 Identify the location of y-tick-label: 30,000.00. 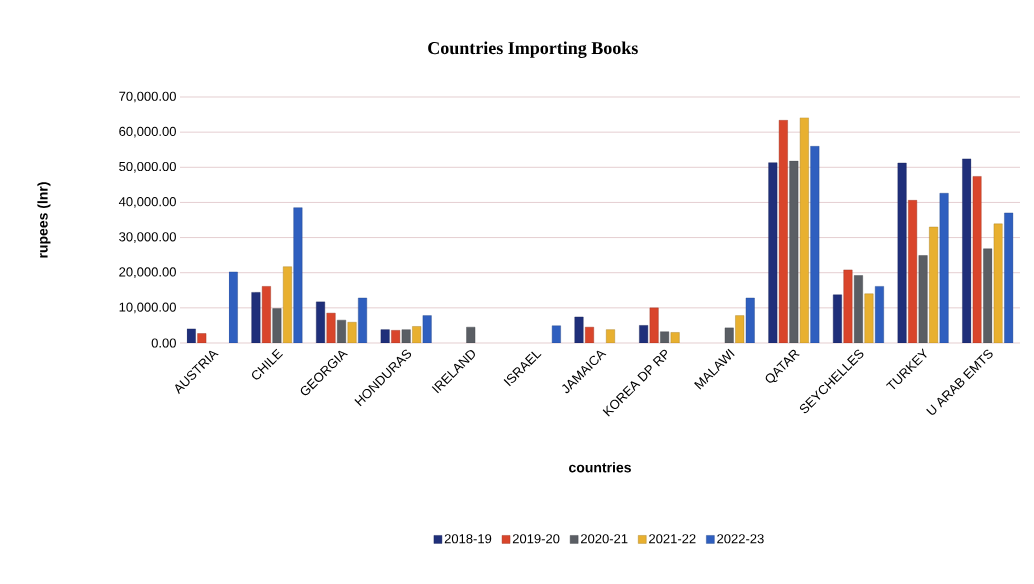
(147, 237).